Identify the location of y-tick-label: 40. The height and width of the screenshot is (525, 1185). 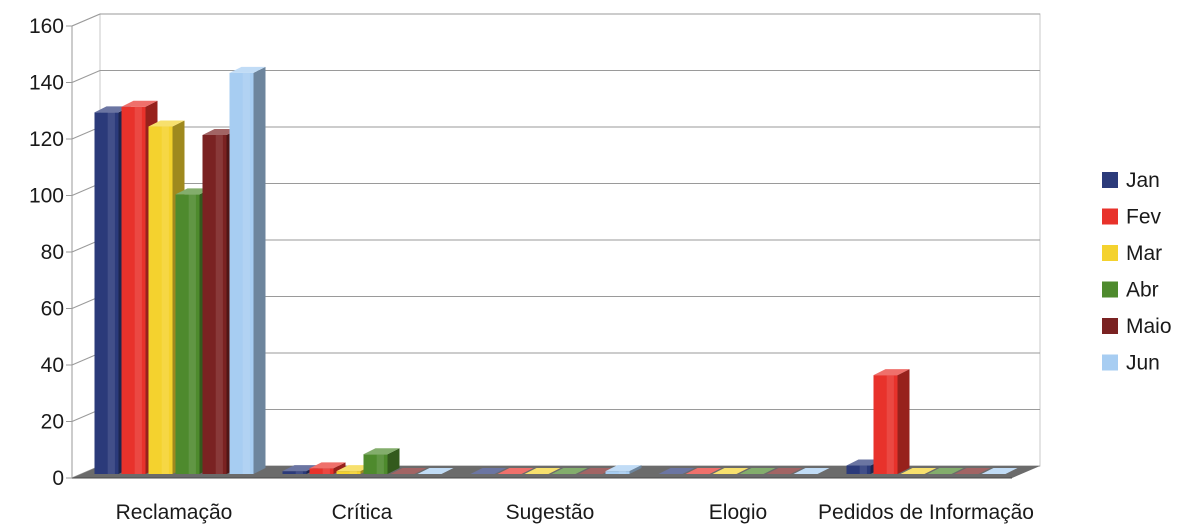
(52, 365).